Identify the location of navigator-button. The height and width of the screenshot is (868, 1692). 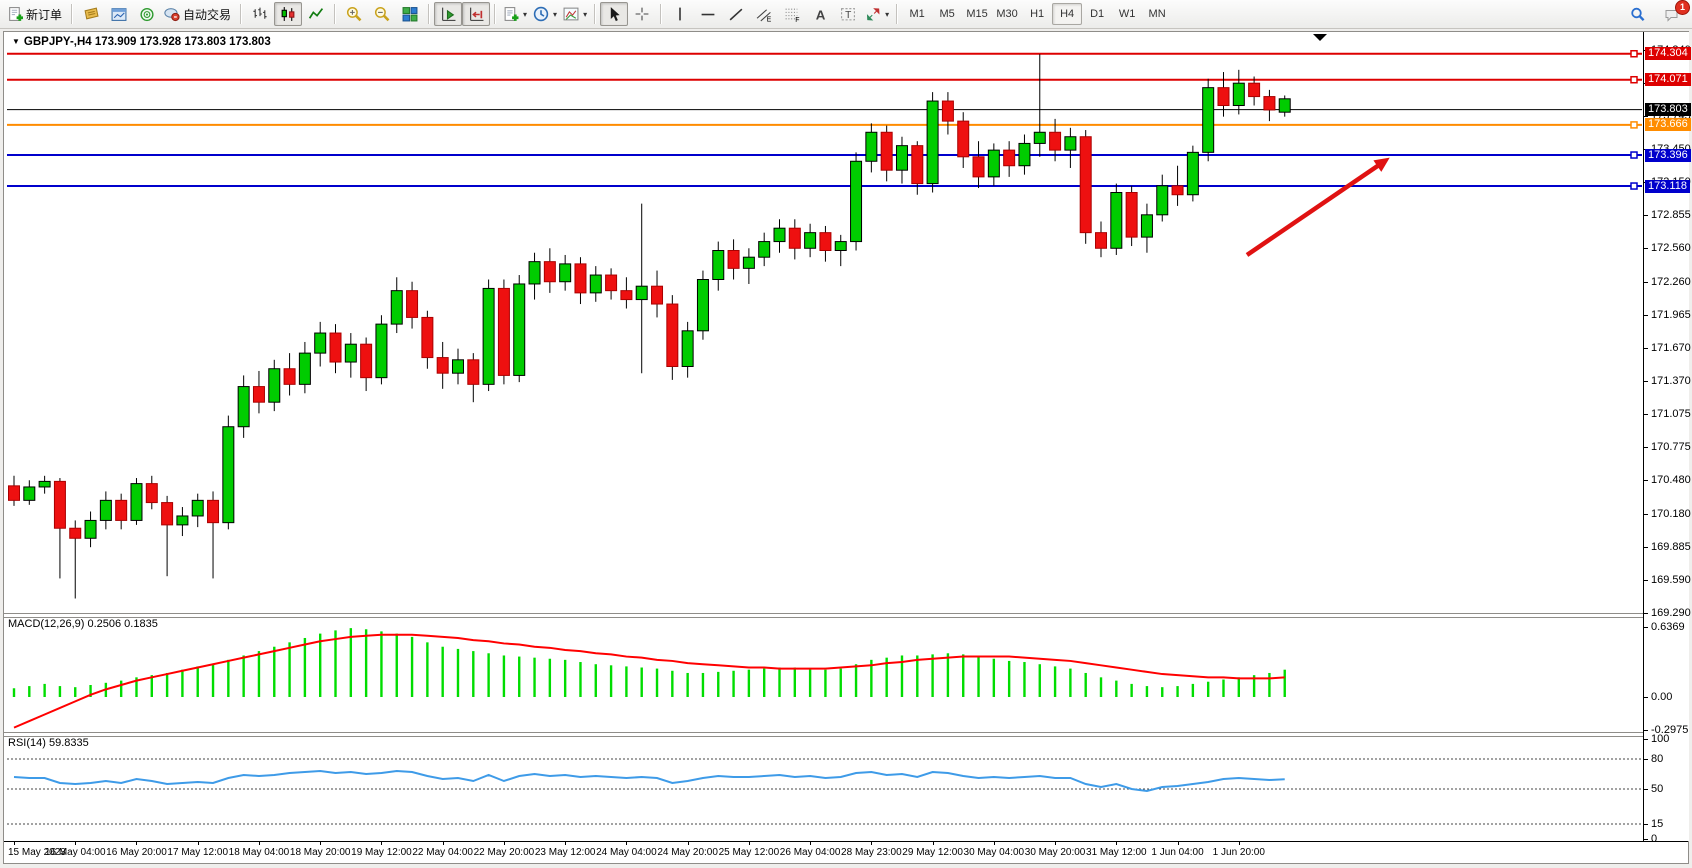
(147, 14).